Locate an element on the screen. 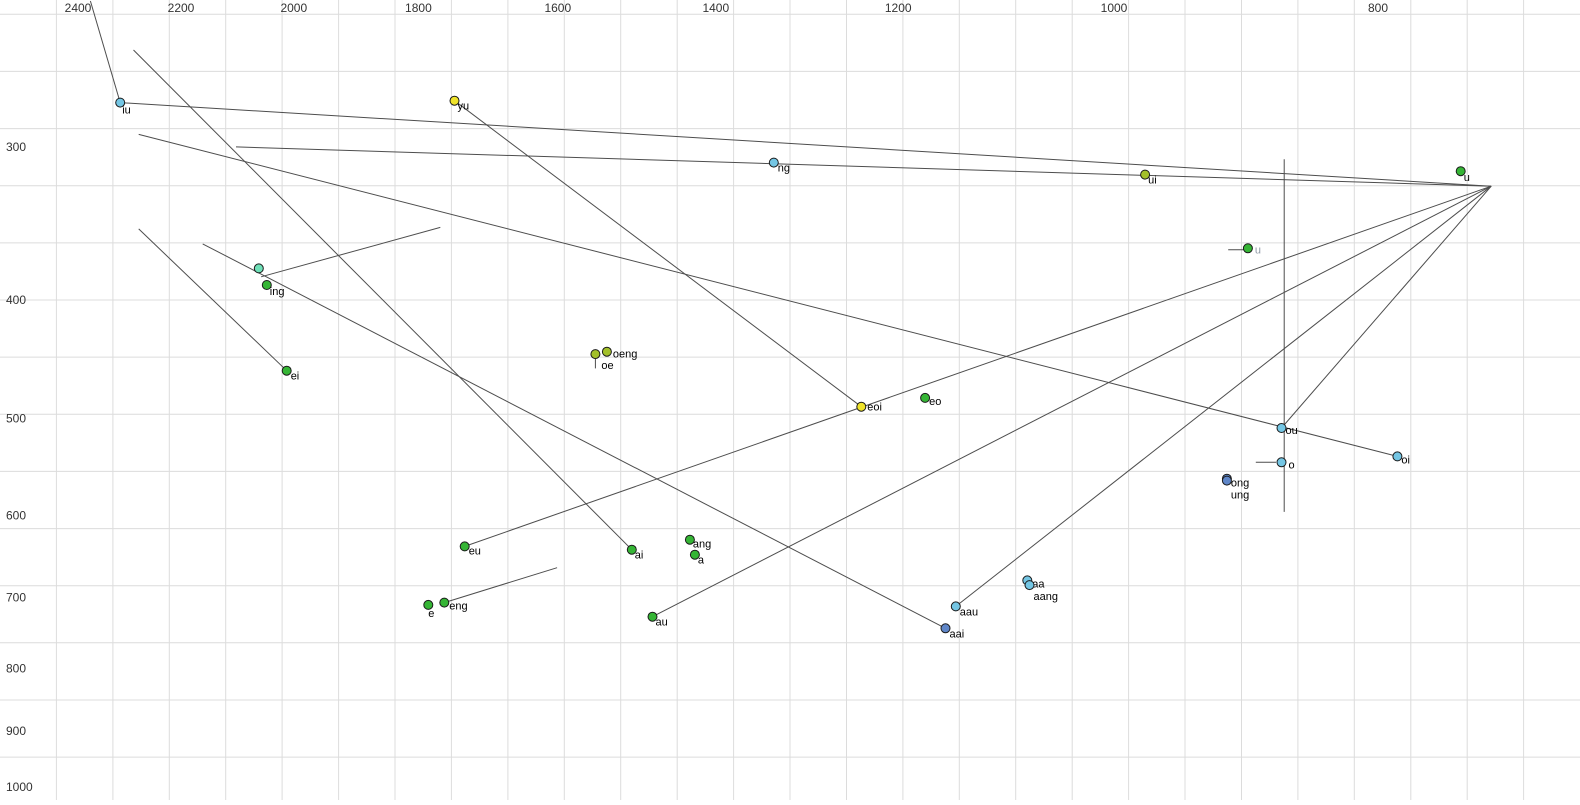 This screenshot has height=805, width=1580. point-label-eng: eng is located at coordinates (458, 607).